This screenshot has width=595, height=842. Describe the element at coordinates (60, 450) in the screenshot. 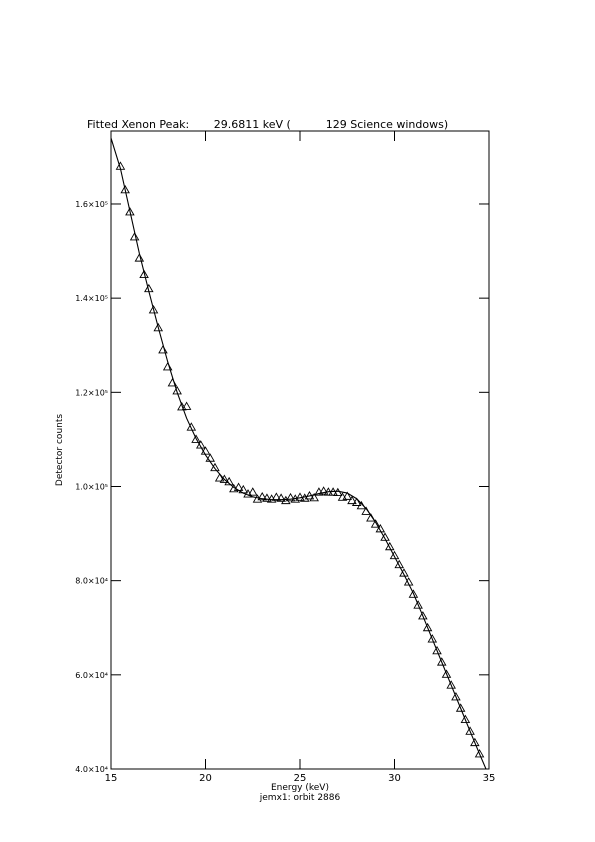

I see `y-axis-label: Detector counts` at that location.